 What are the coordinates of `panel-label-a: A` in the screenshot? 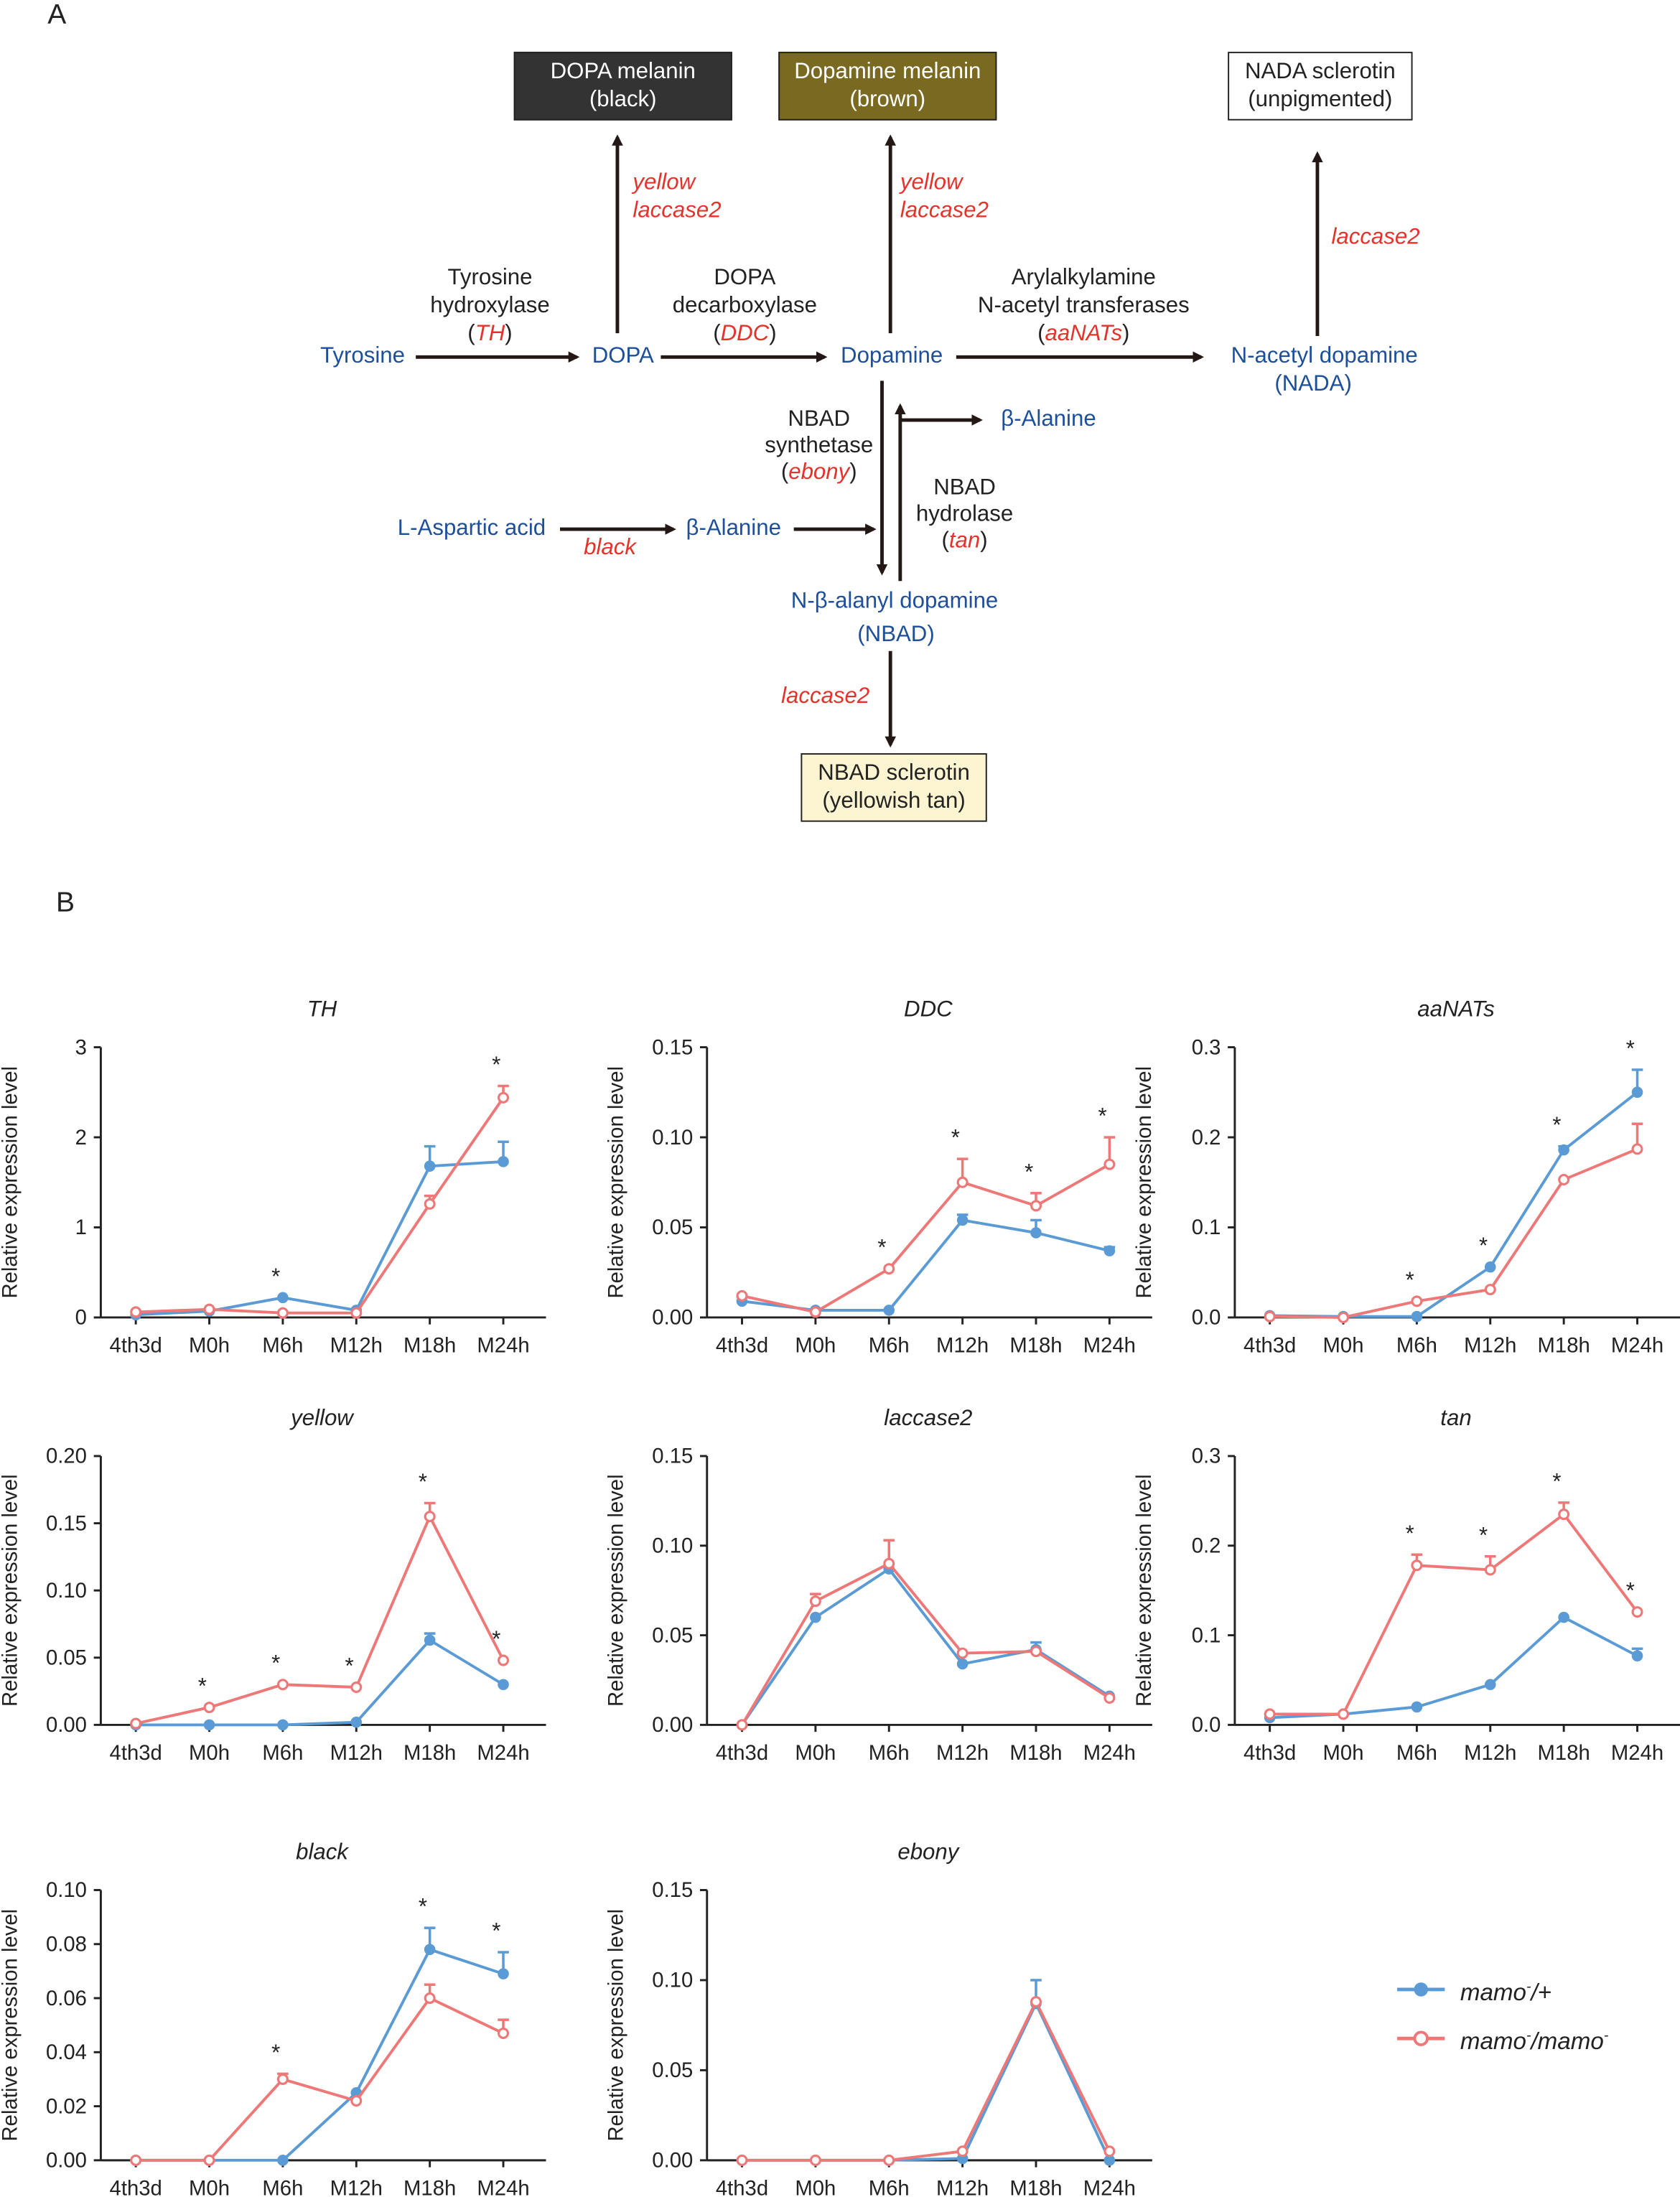 It's located at (57, 16).